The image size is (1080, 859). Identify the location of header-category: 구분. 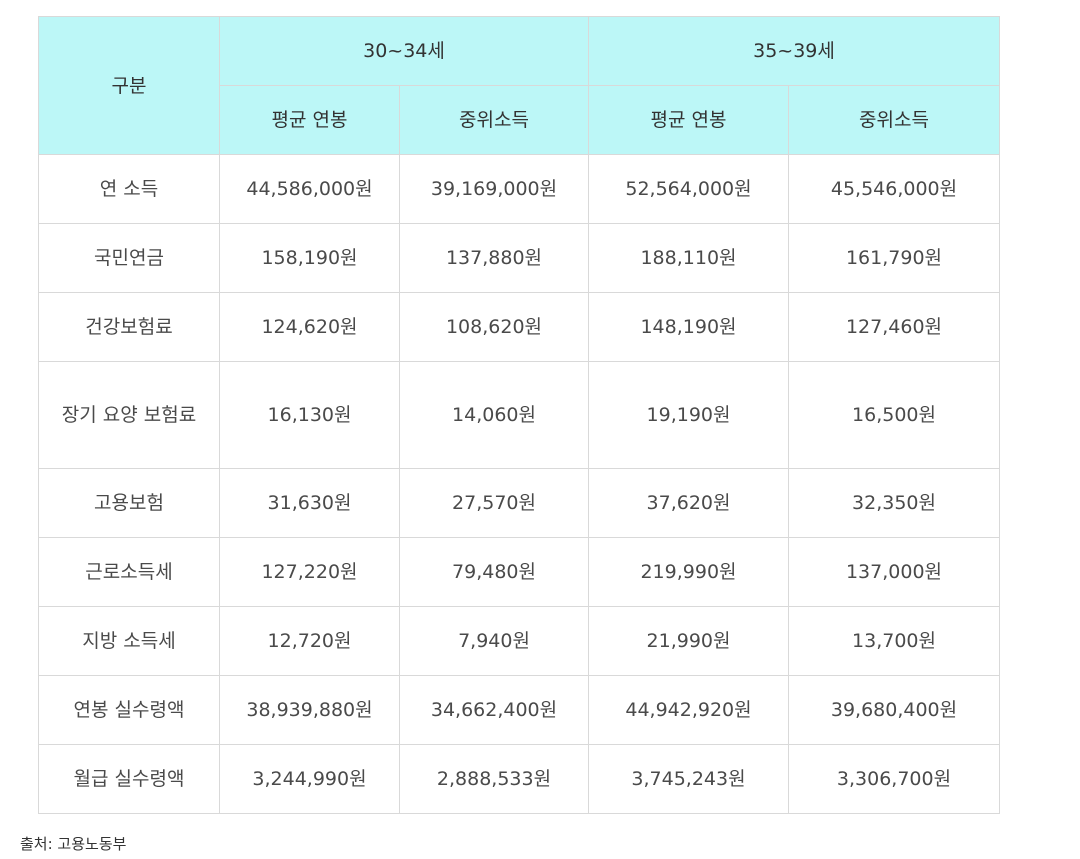
(129, 85).